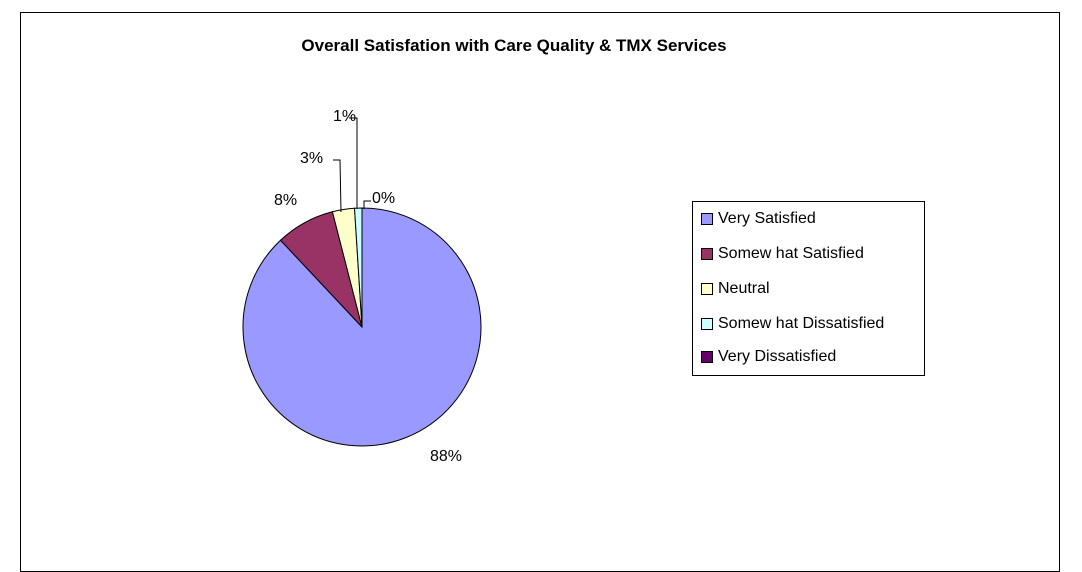 Image resolution: width=1082 pixels, height=572 pixels. What do you see at coordinates (801, 323) in the screenshot?
I see `legend-label: Somew hat Dissatisfied` at bounding box center [801, 323].